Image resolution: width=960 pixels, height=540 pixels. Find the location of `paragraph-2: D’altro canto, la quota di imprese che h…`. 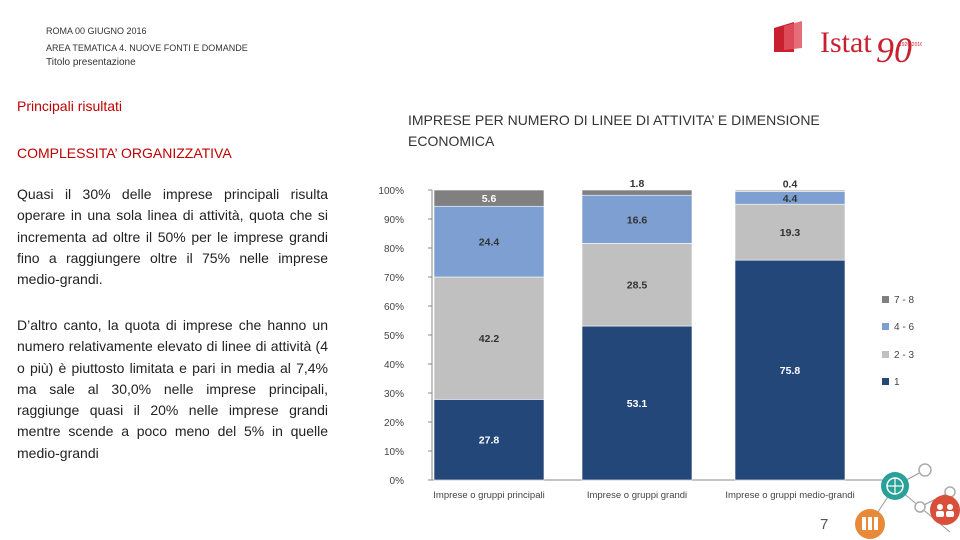

paragraph-2: D’altro canto, la quota di imprese che h… is located at coordinates (172, 389).